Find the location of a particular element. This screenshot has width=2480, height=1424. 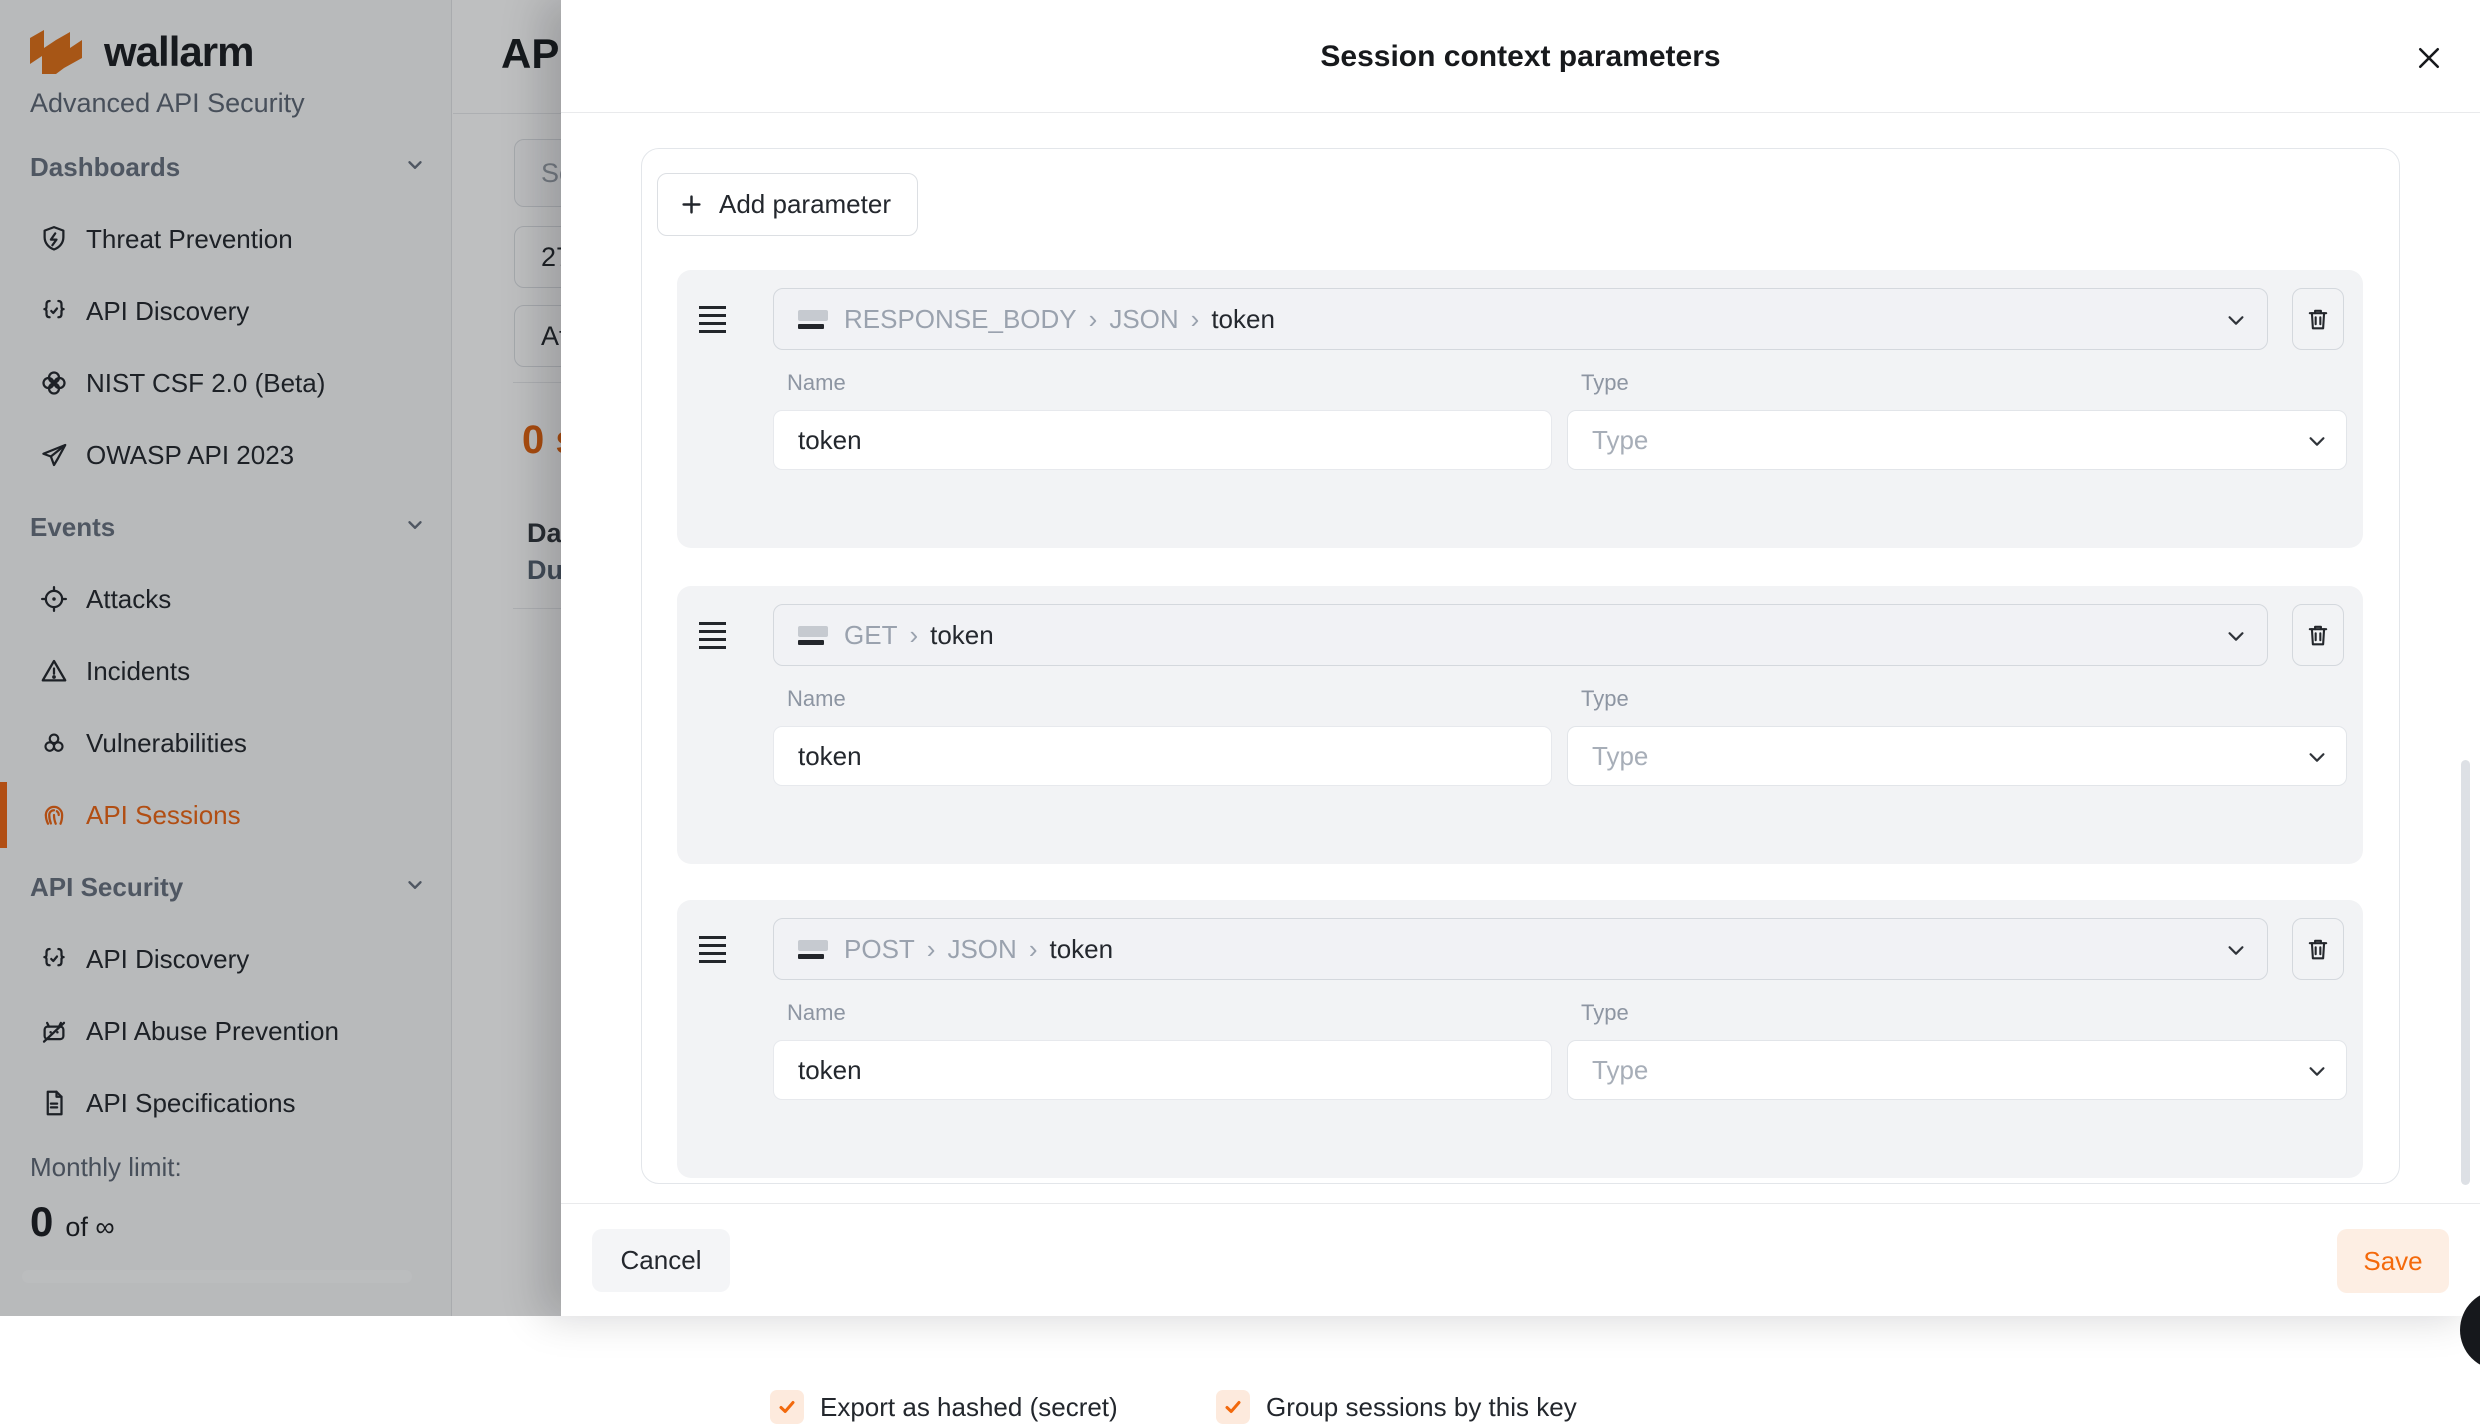

sidebar-horizontal-scrollbar is located at coordinates (217, 1276).